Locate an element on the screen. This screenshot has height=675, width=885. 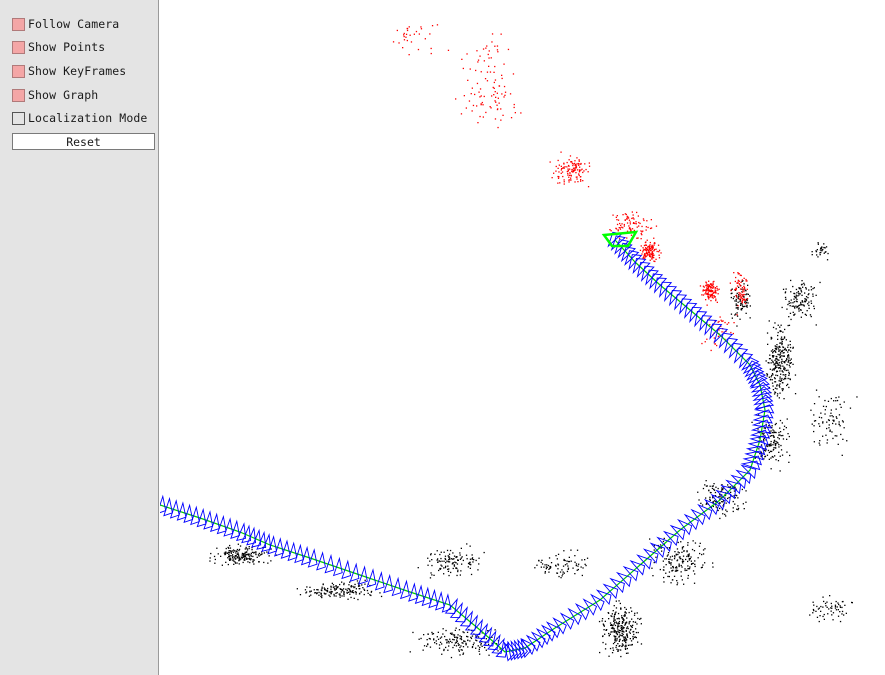
show-points-check-icon is located at coordinates (18, 47).